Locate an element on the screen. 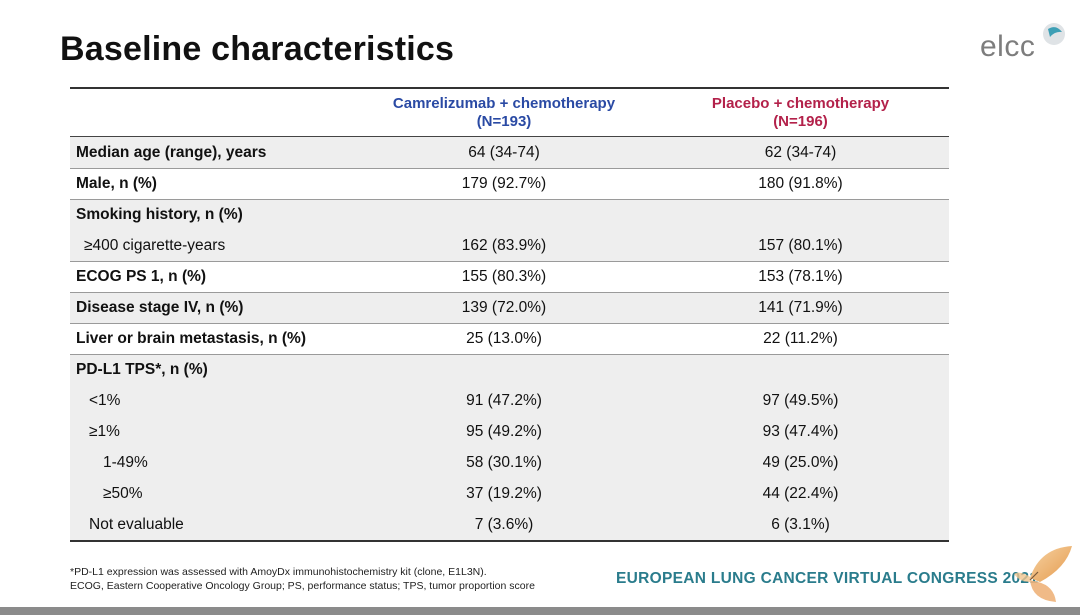  row-label: Median age (range), years is located at coordinates (171, 152).